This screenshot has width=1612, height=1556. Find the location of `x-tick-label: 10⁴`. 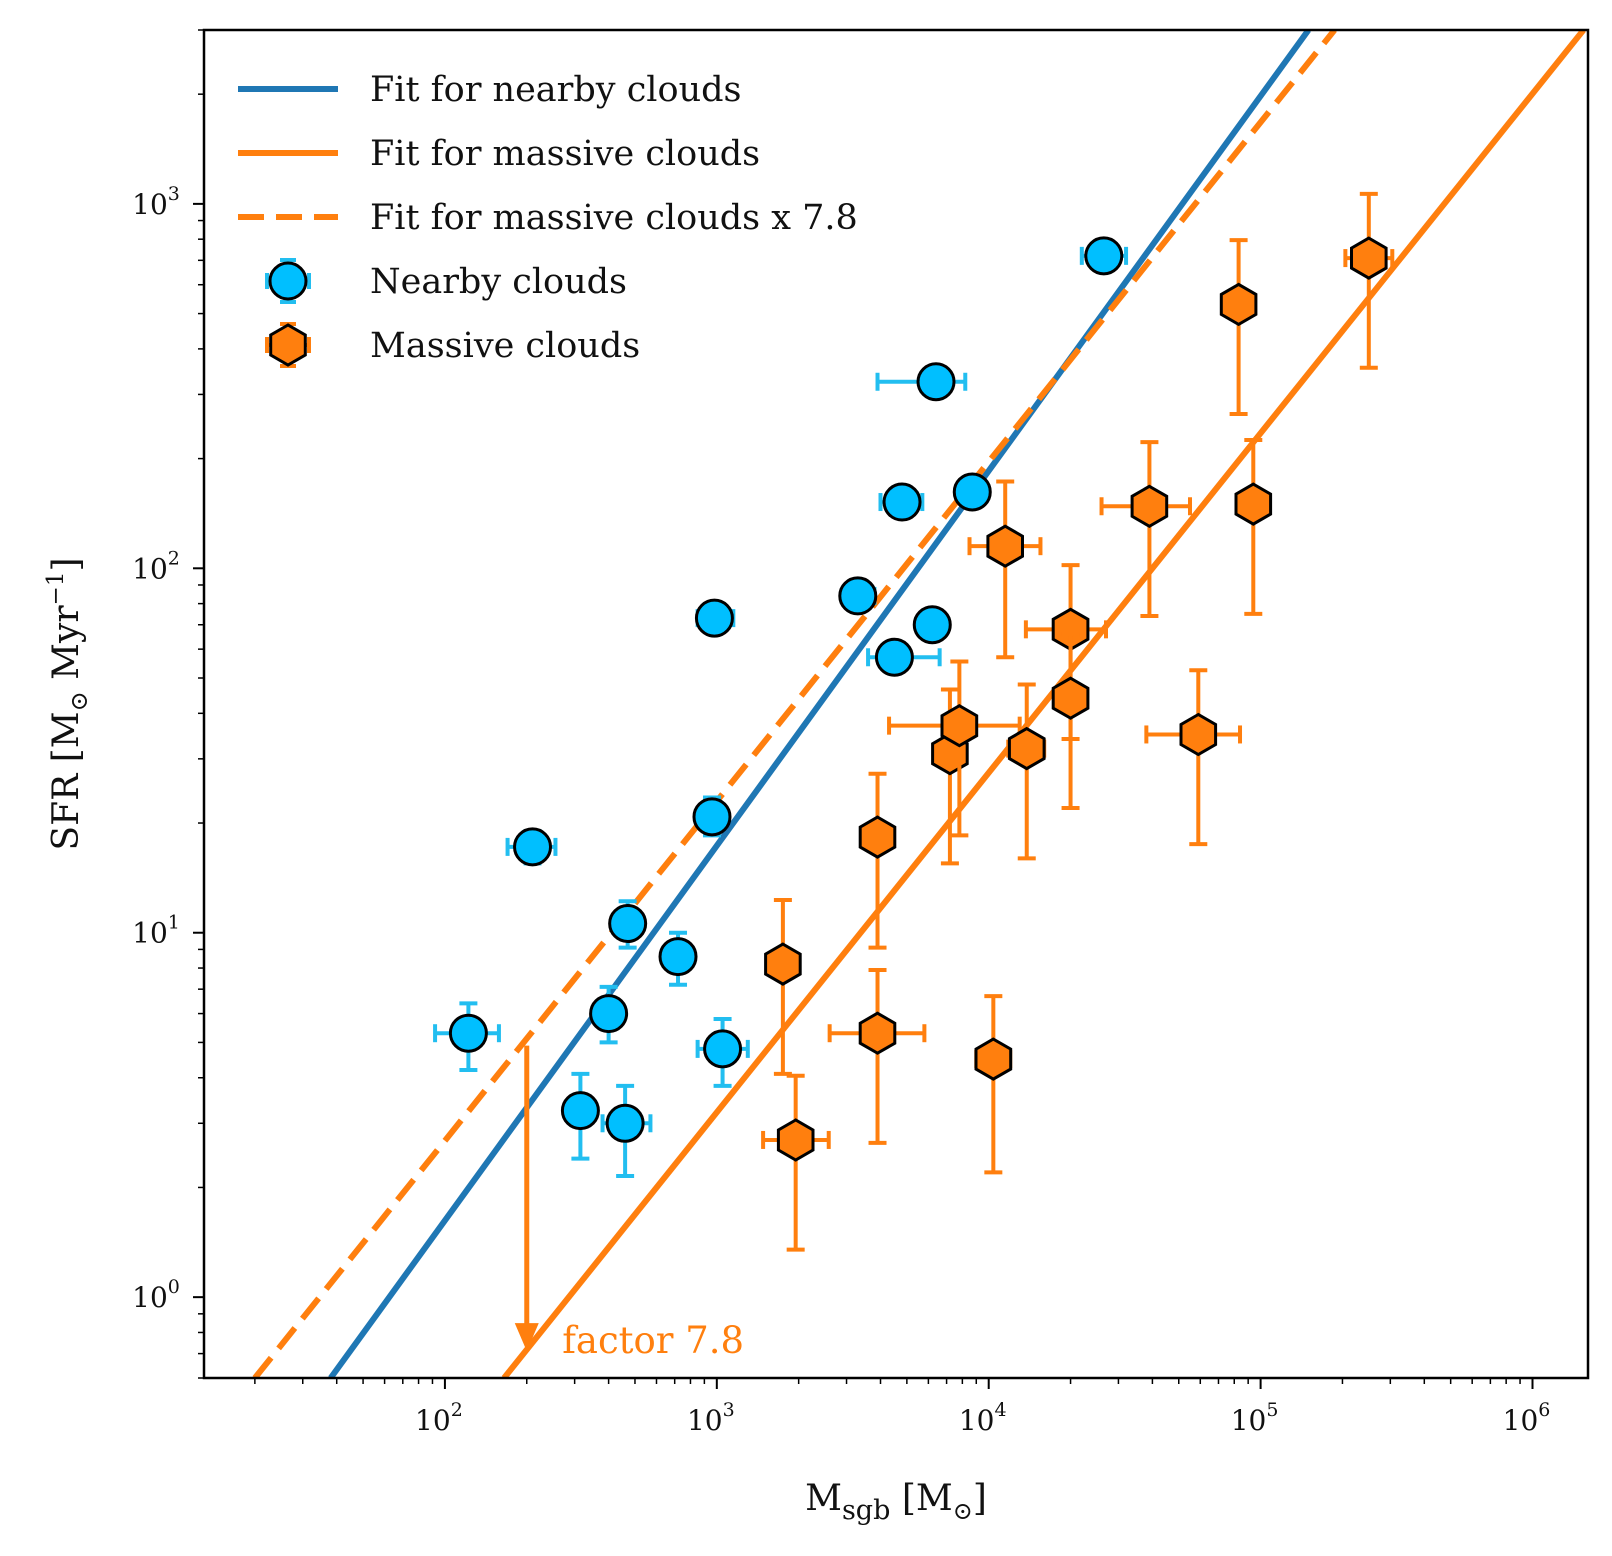

x-tick-label: 10⁴ is located at coordinates (983, 1418).